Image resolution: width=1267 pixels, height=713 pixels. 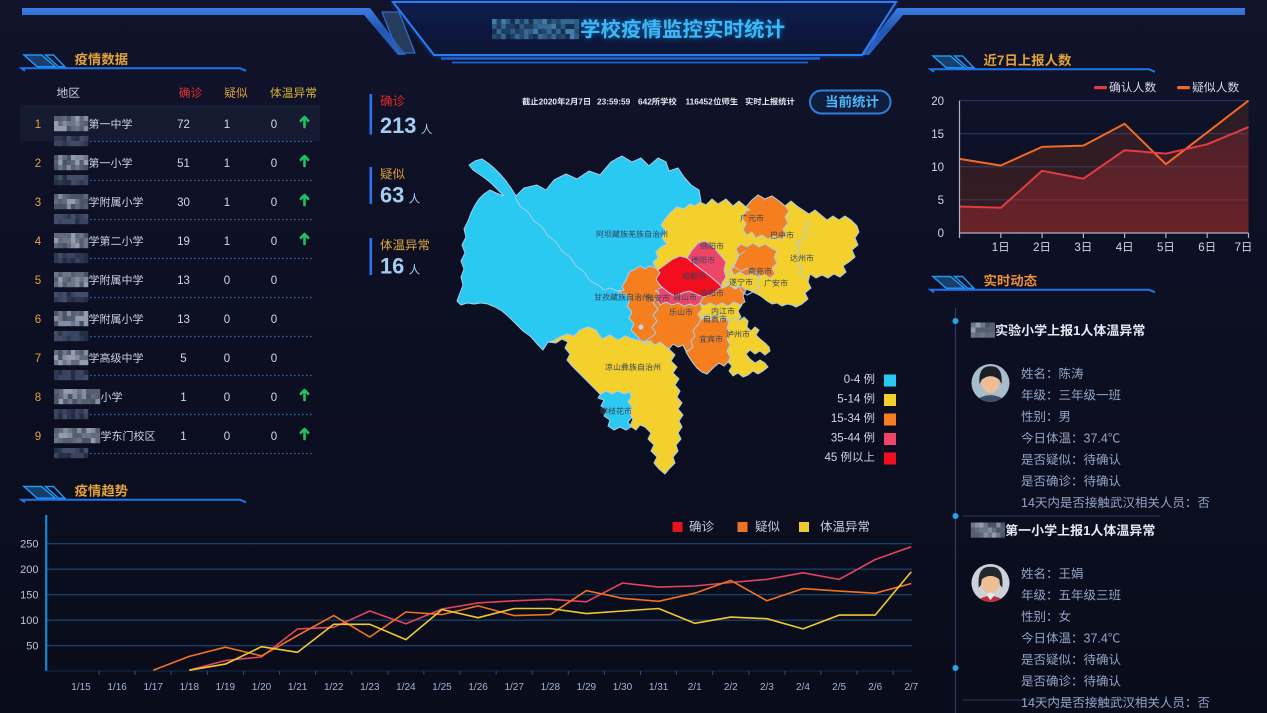 What do you see at coordinates (262, 687) in the screenshot?
I see `svg-text: 1/20` at bounding box center [262, 687].